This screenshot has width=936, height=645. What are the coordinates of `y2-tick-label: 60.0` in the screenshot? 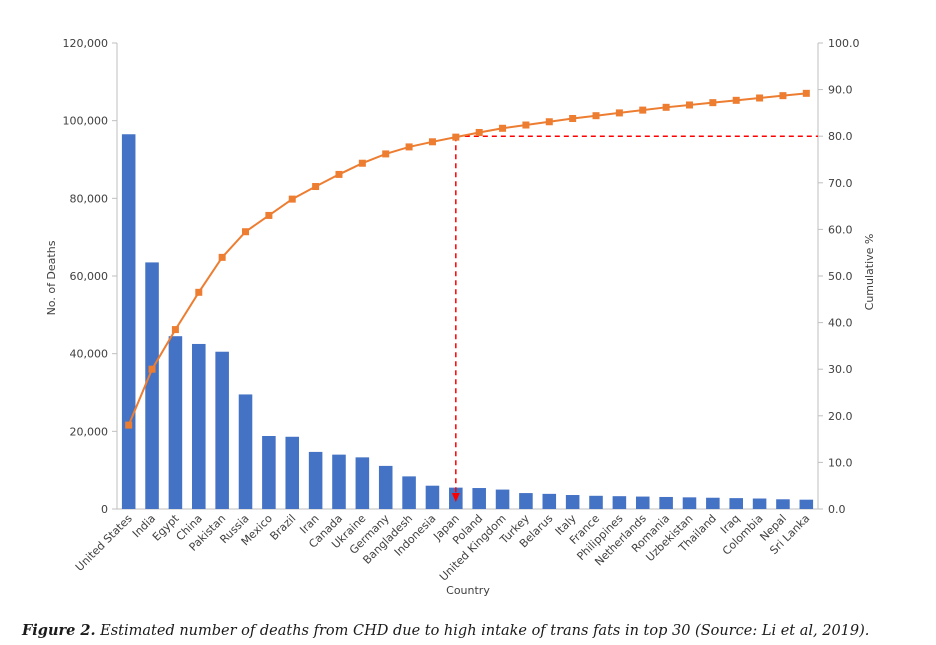 It's located at (840, 229).